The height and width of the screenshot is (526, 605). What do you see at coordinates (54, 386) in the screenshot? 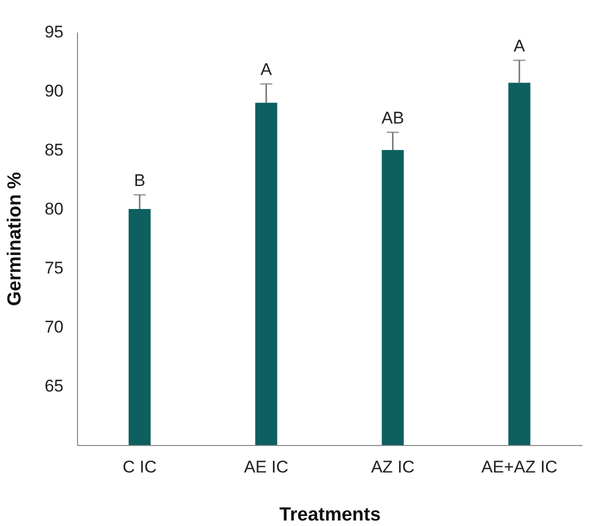
I see `y-tick-label: 65` at bounding box center [54, 386].